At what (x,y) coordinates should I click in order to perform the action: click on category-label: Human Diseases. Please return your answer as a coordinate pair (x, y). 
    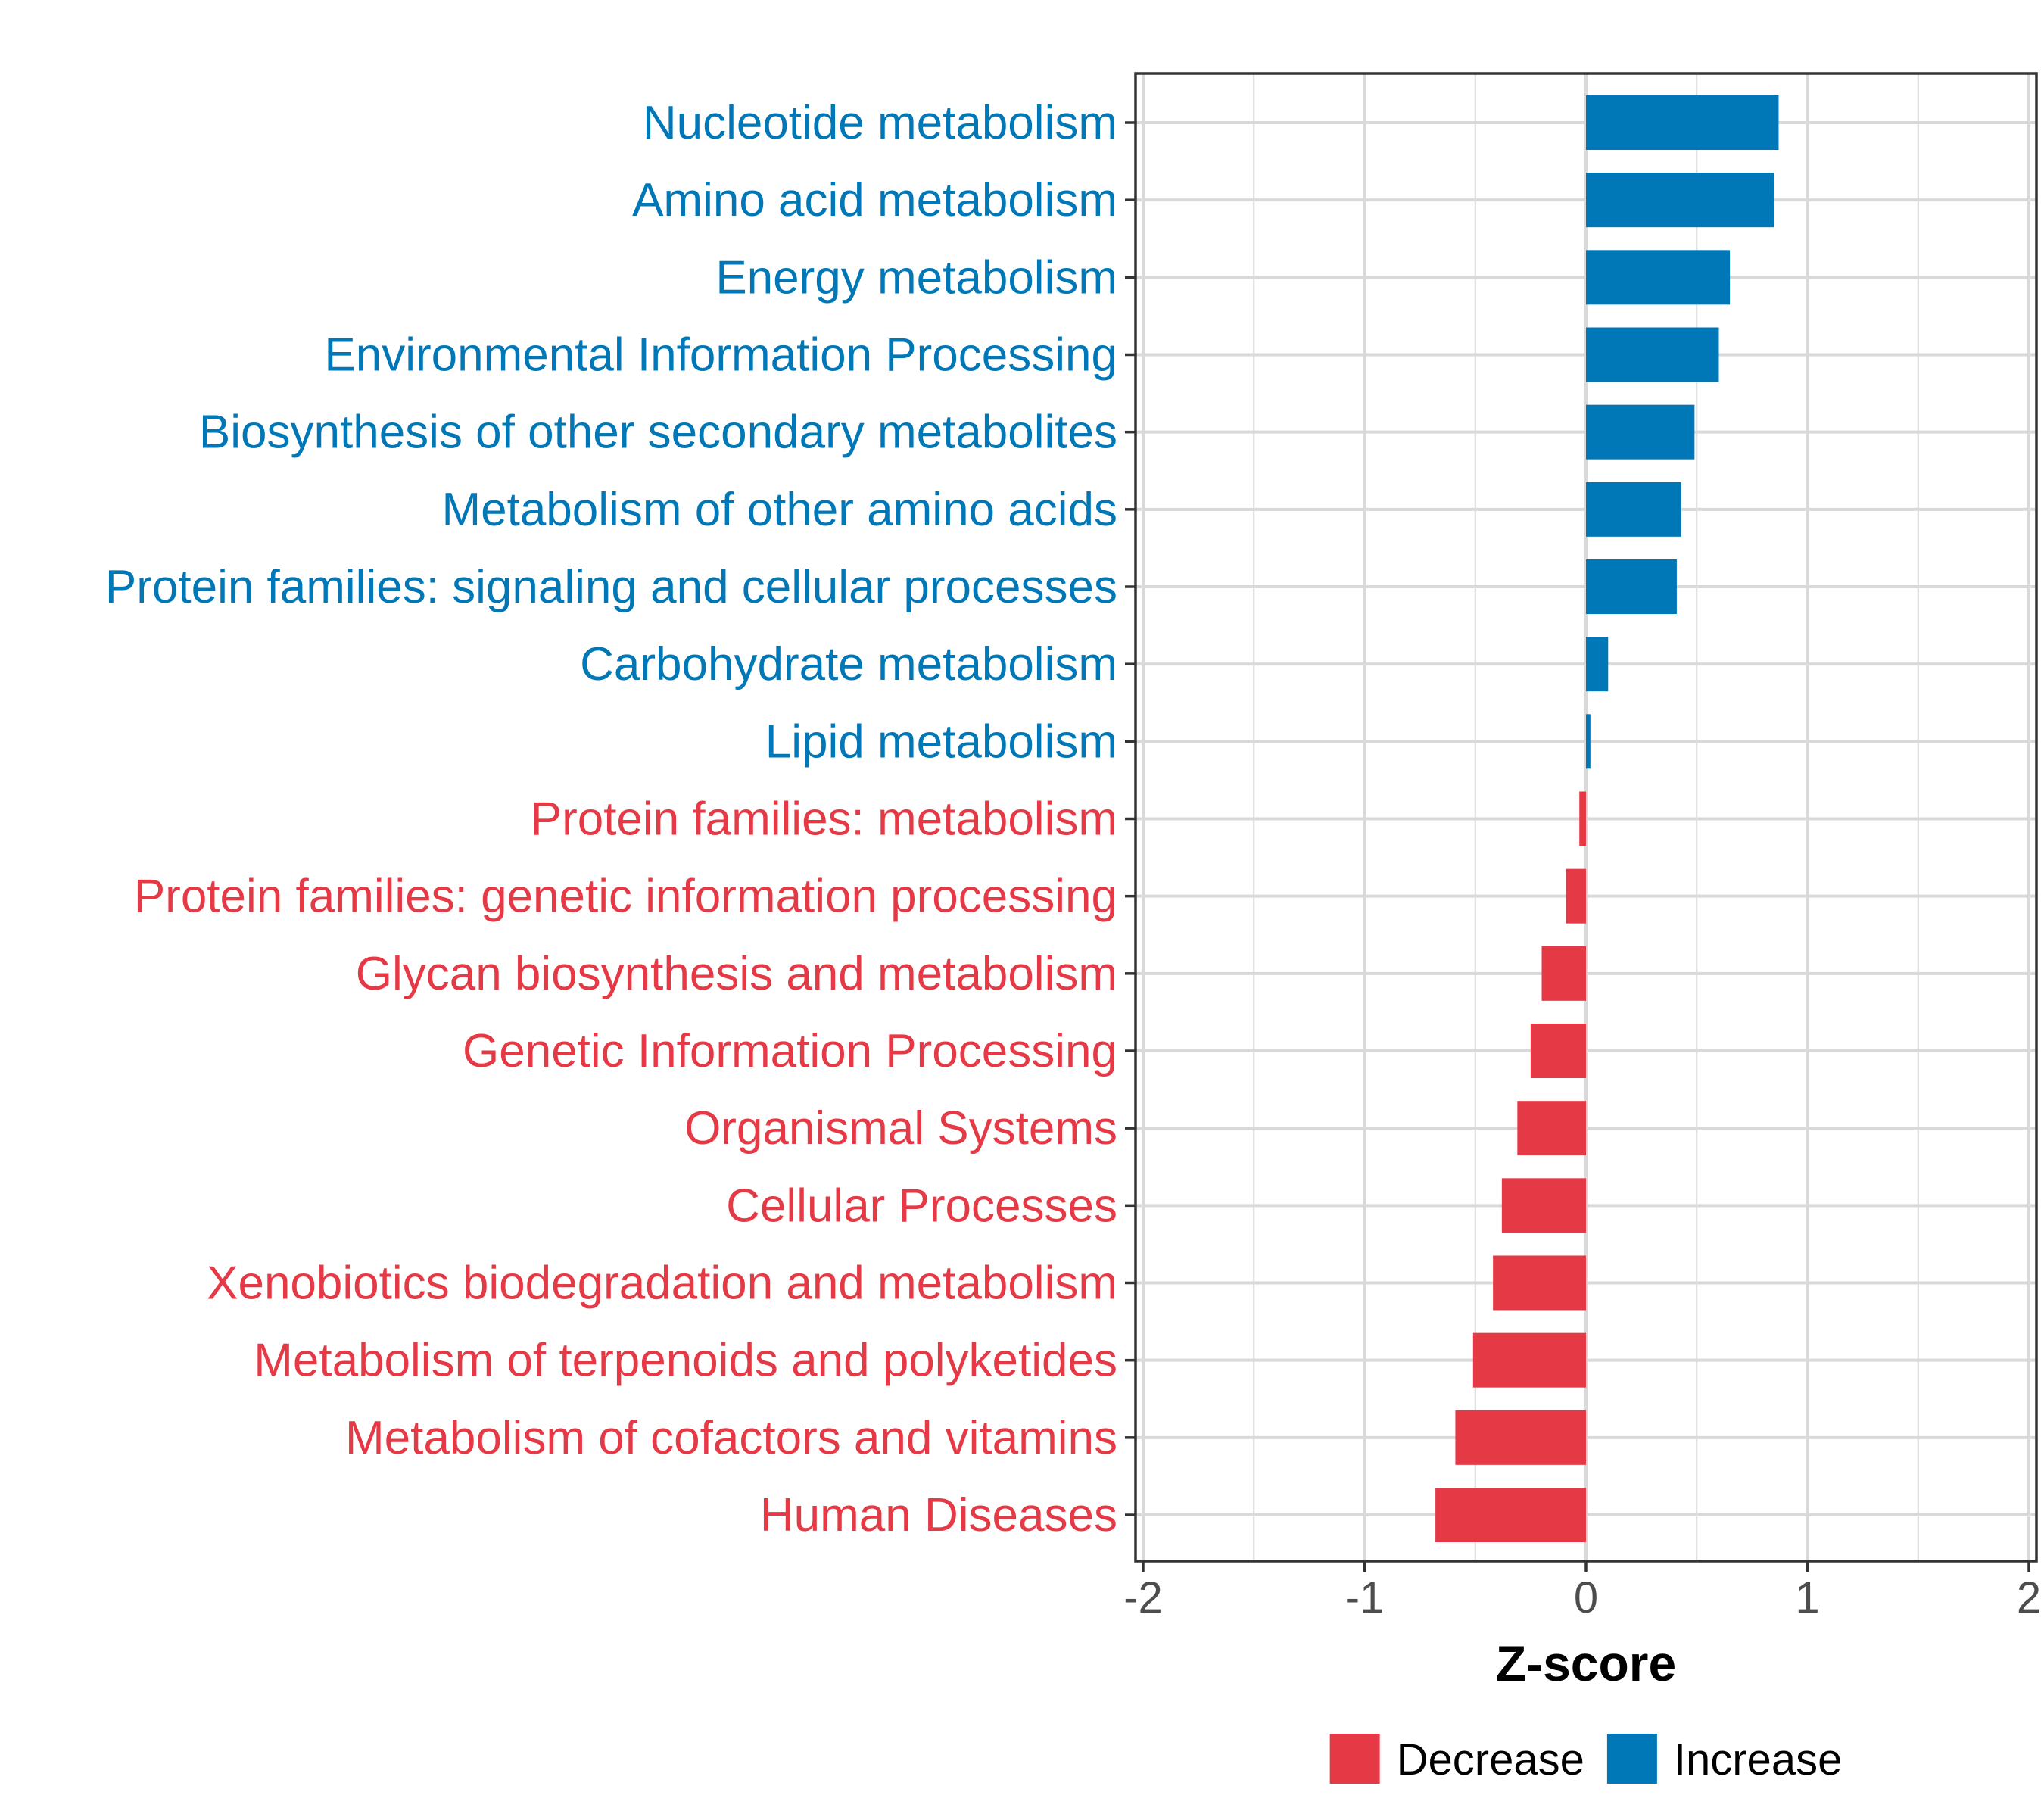
    Looking at the image, I should click on (938, 1515).